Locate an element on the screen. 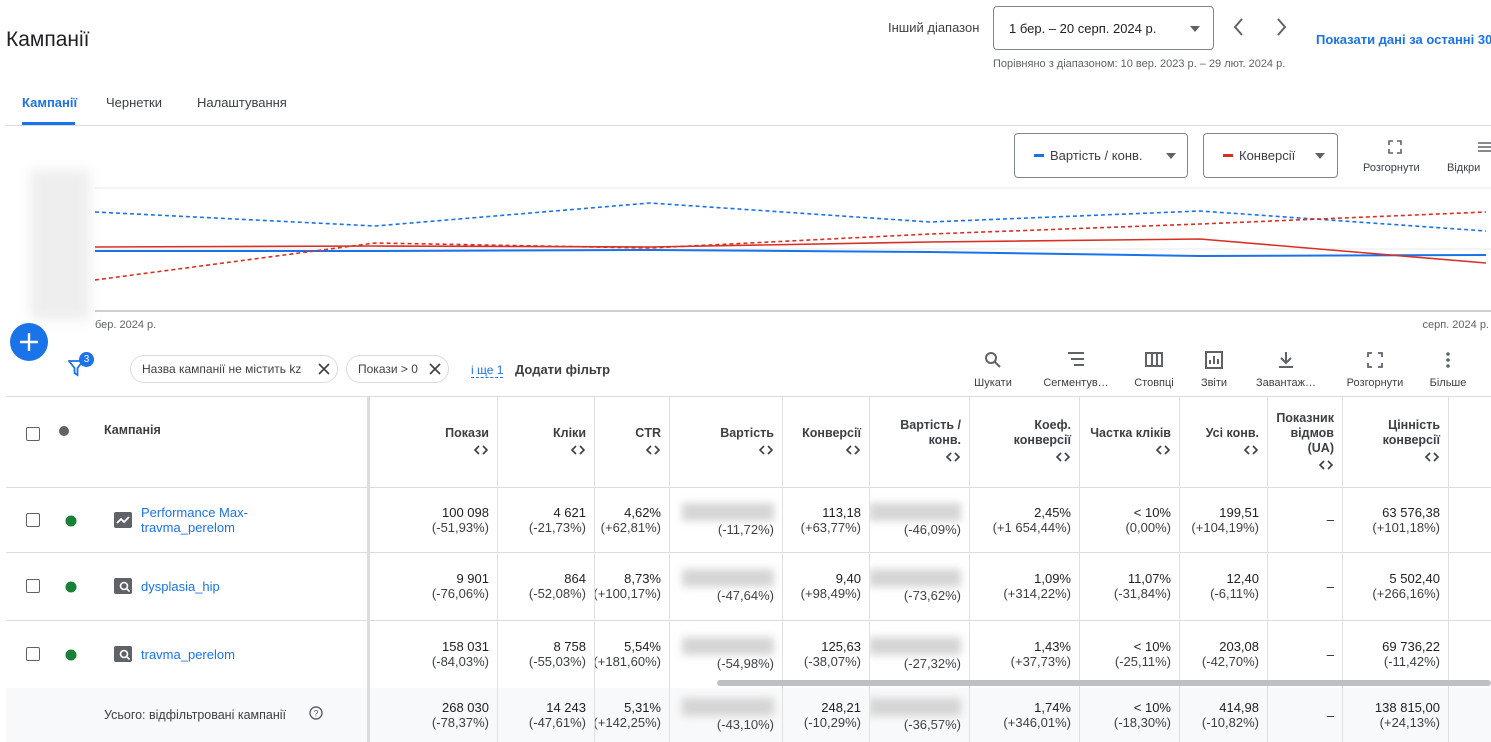  metric-cell: 1,74% (+346,01%) is located at coordinates (1025, 715).